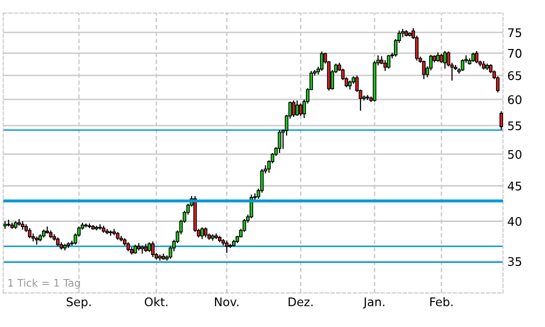  I want to click on y-tick-label: 70, so click(515, 53).